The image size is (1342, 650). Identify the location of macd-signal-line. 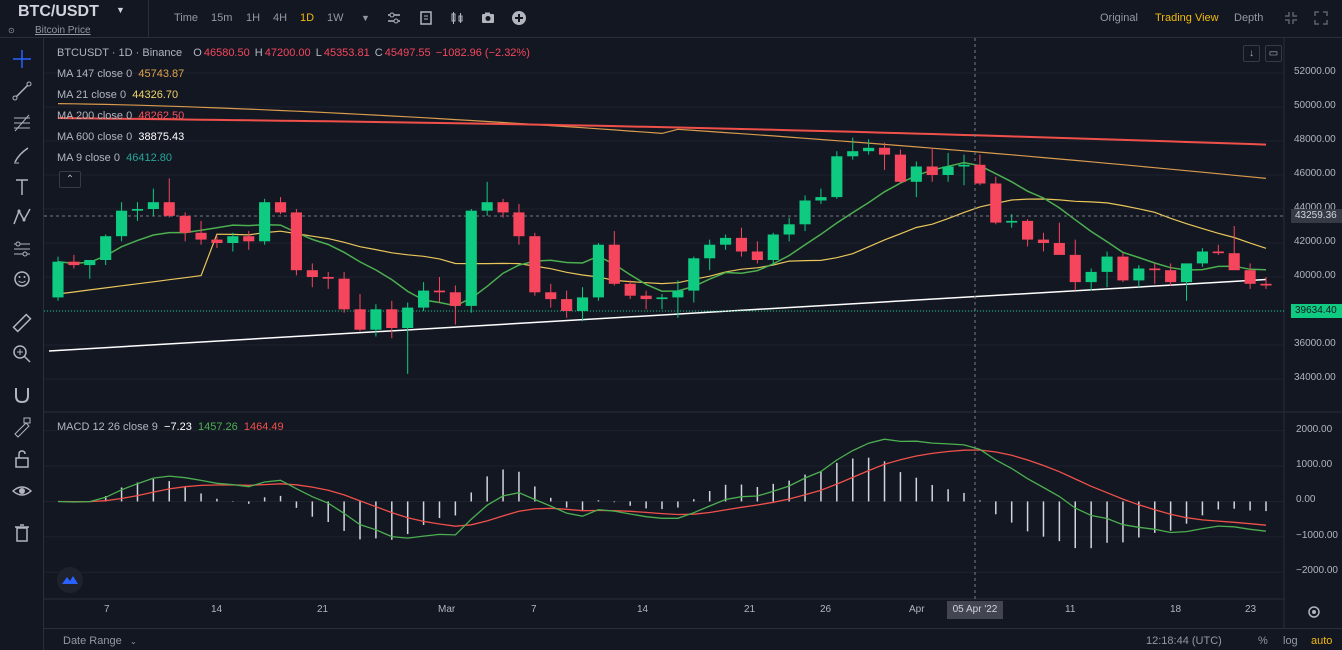
(662, 488).